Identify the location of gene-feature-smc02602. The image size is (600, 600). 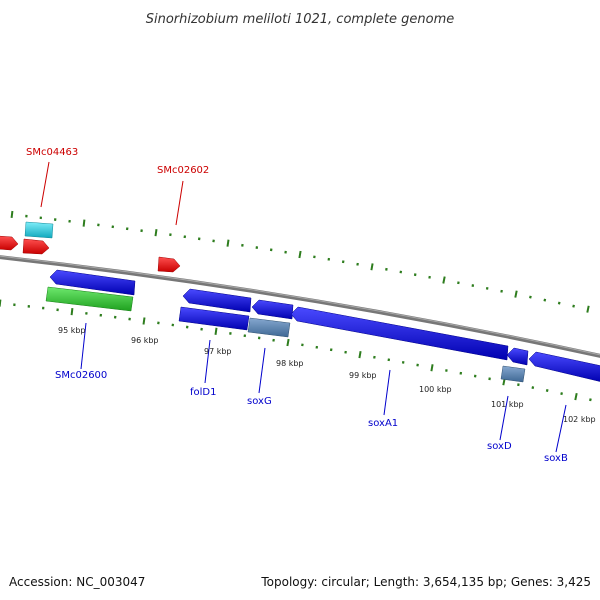
(169, 264).